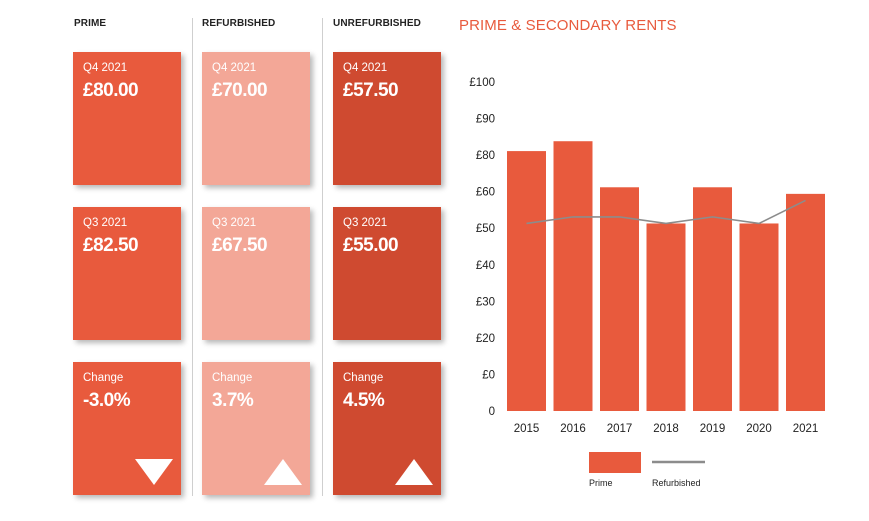 The width and height of the screenshot is (869, 521). I want to click on refurbished-q3-card: Q3 2021 £67.50, so click(256, 273).